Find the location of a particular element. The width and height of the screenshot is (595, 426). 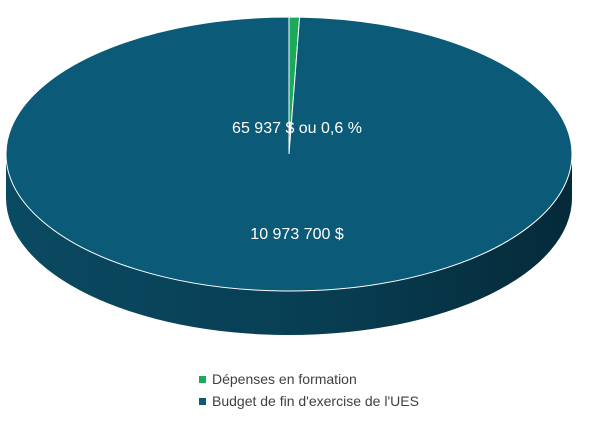

legend-swatch-formation is located at coordinates (202, 379).